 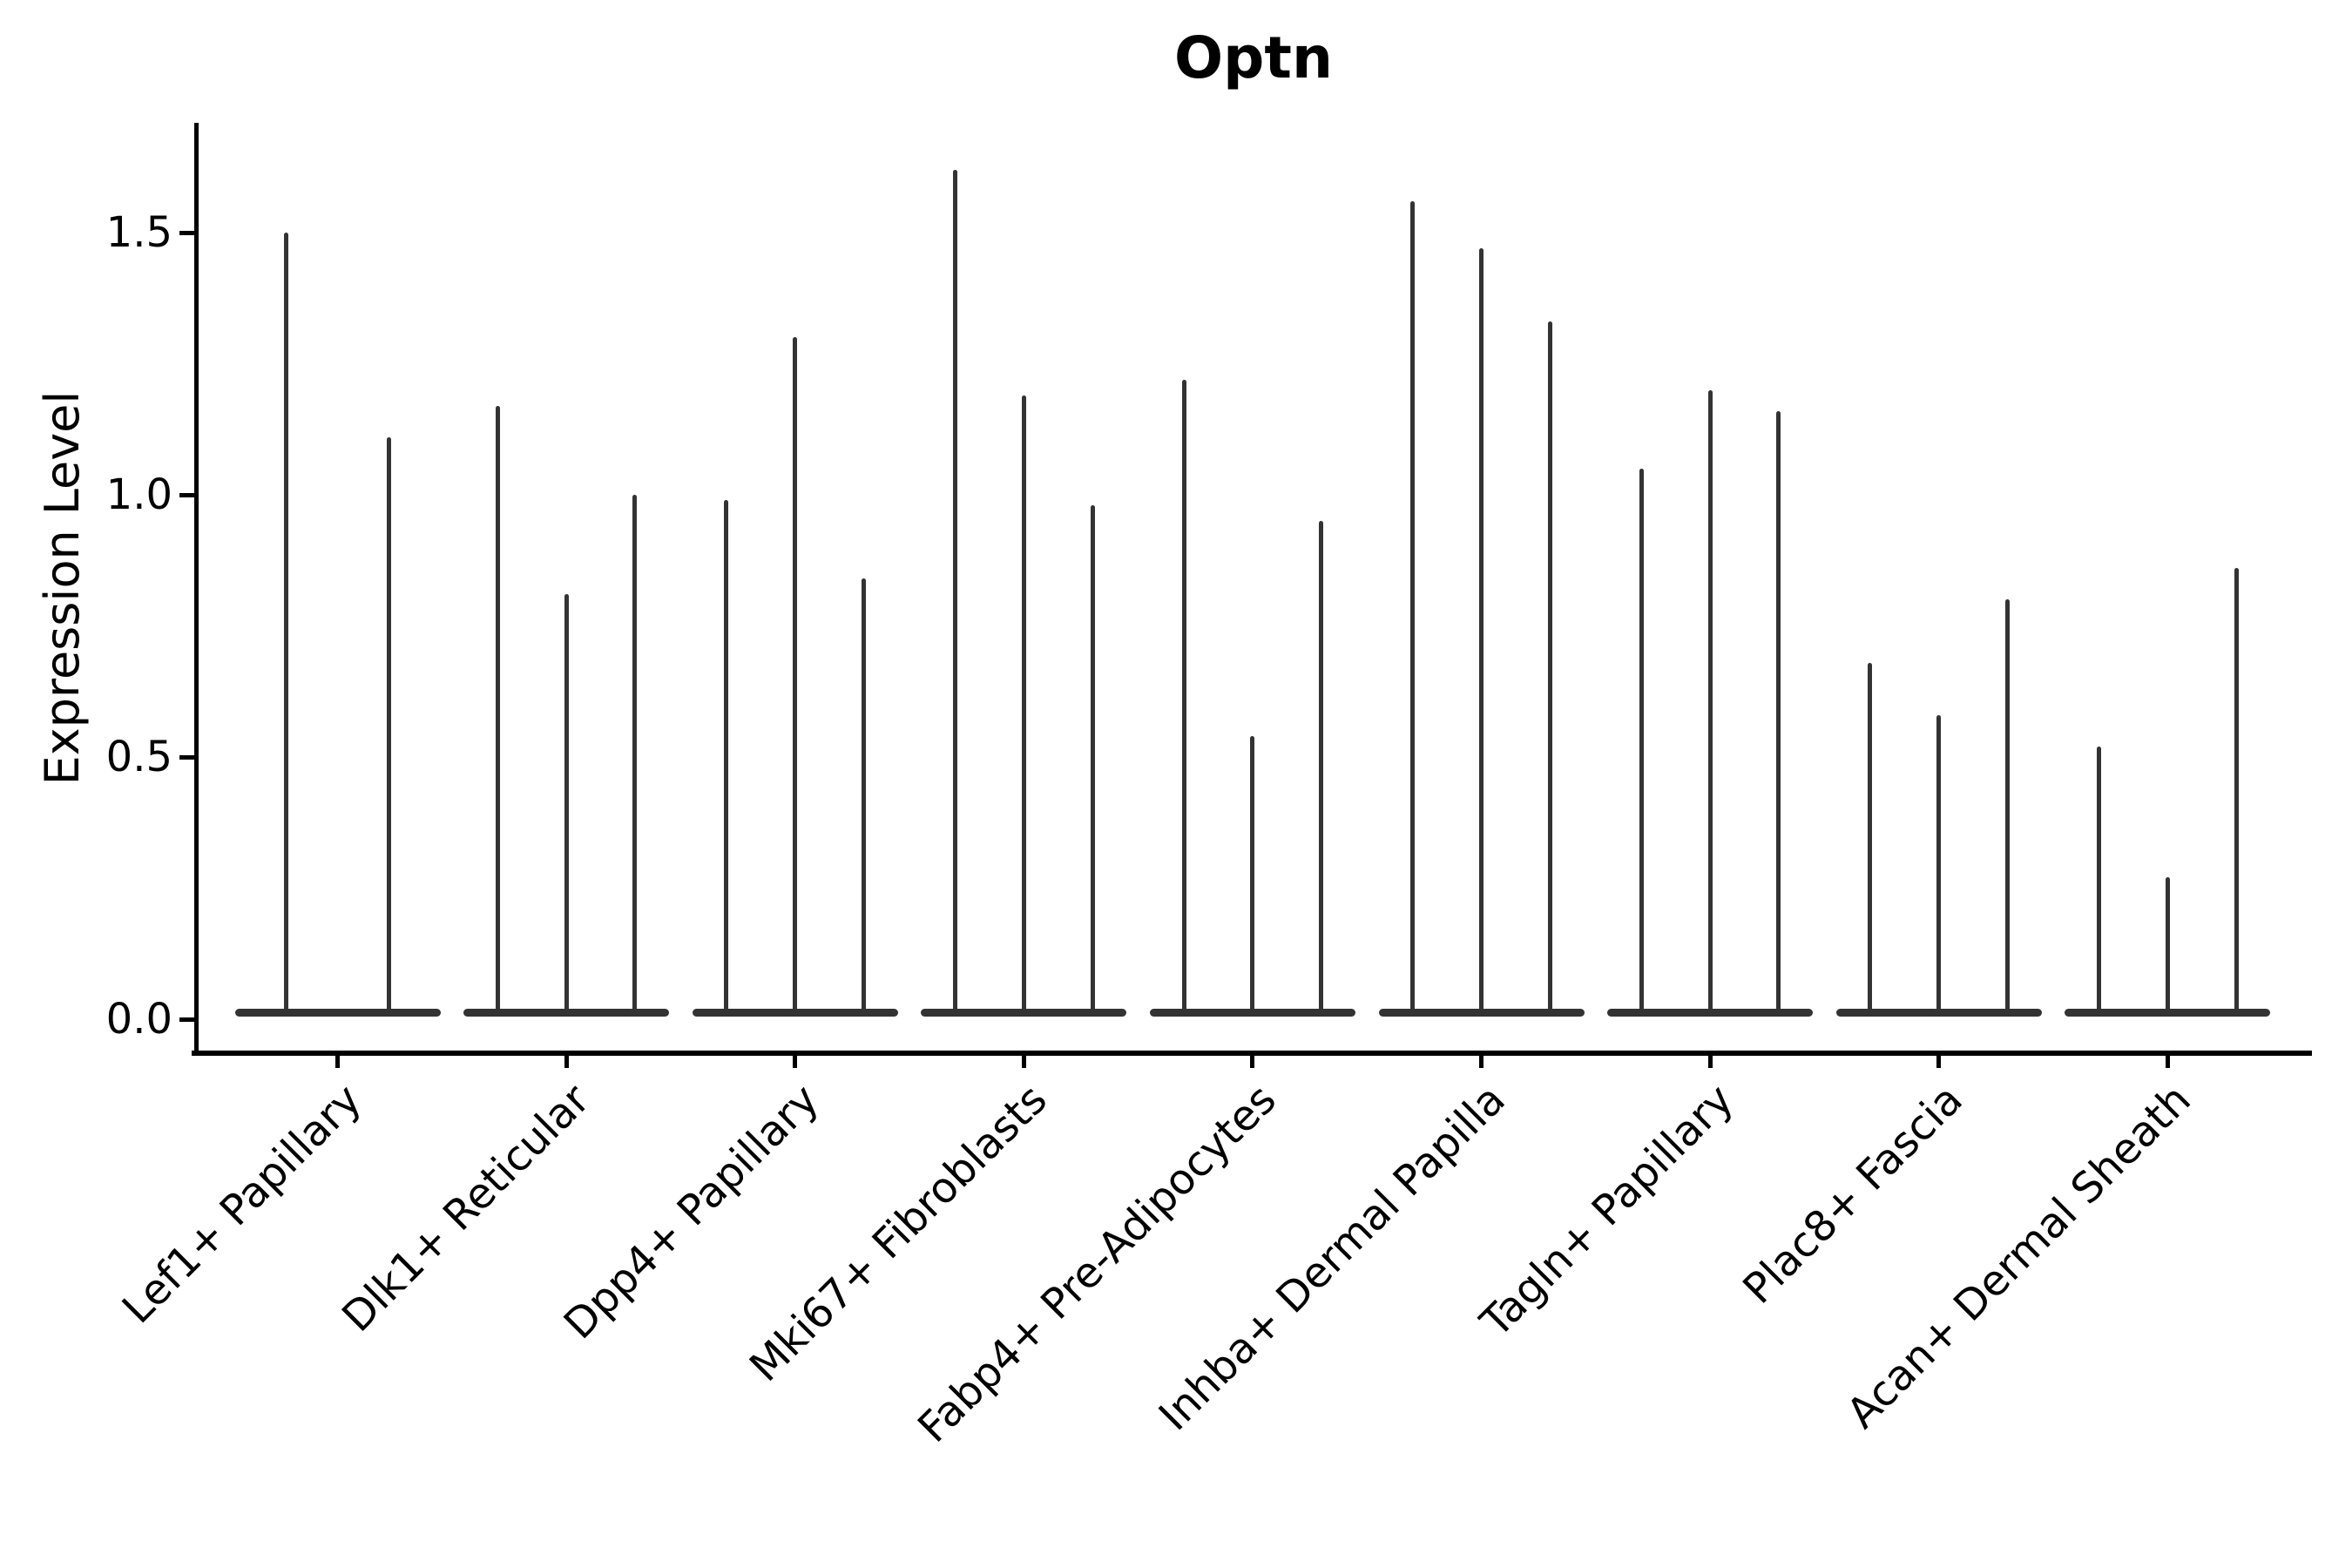 I want to click on y-axis-spine, so click(x=196, y=589).